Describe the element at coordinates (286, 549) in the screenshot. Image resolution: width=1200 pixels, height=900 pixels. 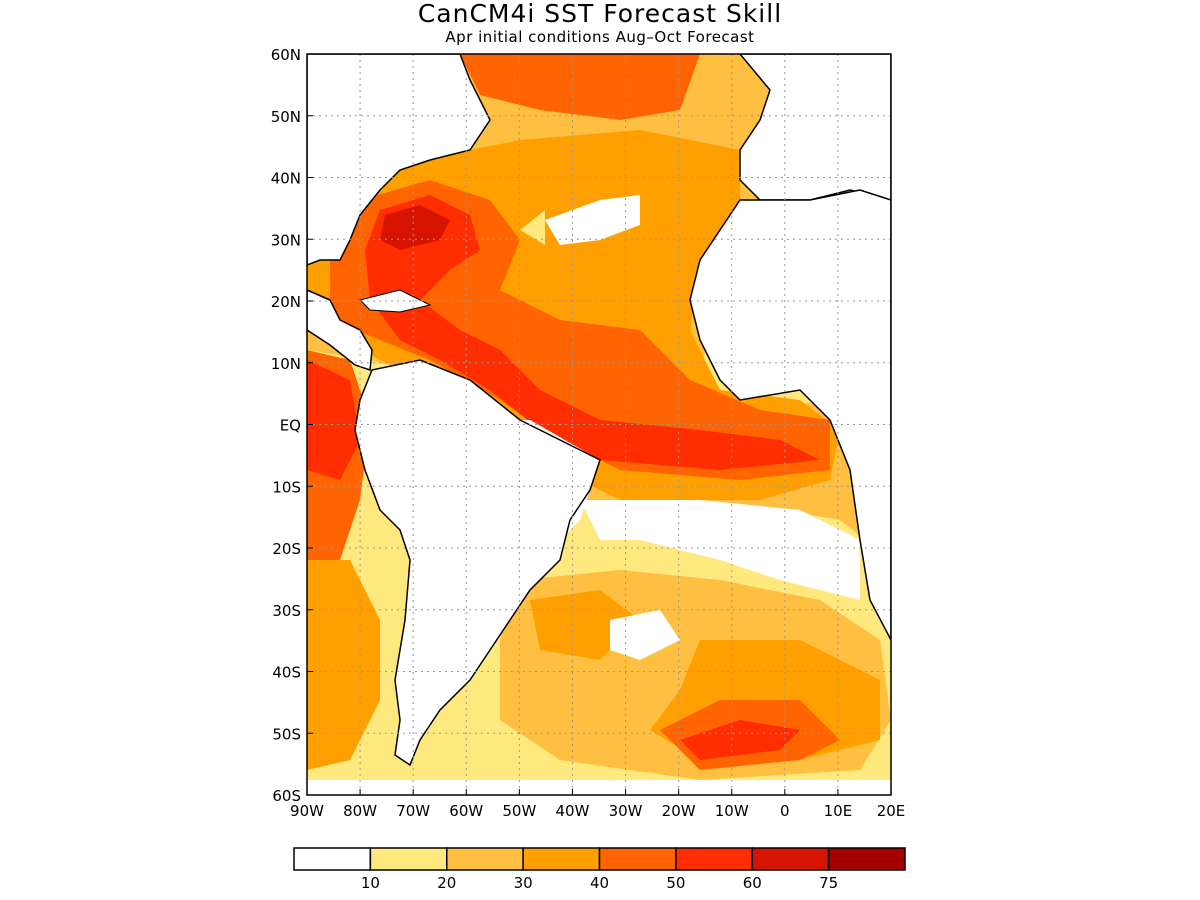
I see `lat-tick-label: 20S` at that location.